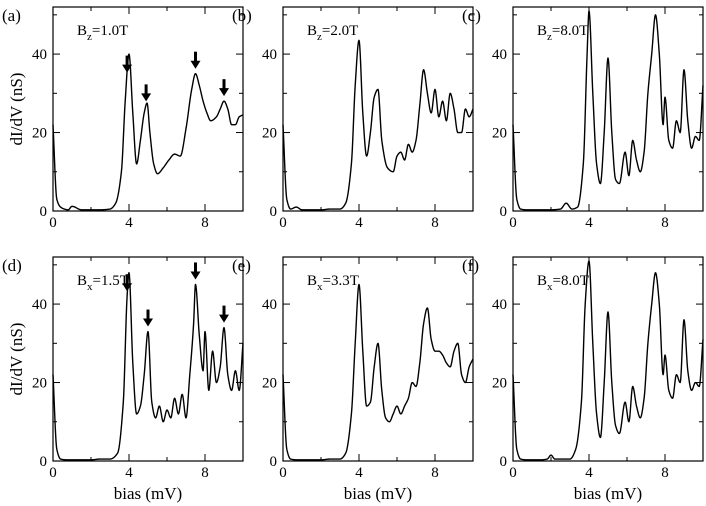  I want to click on panel-label: (a), so click(11, 15).